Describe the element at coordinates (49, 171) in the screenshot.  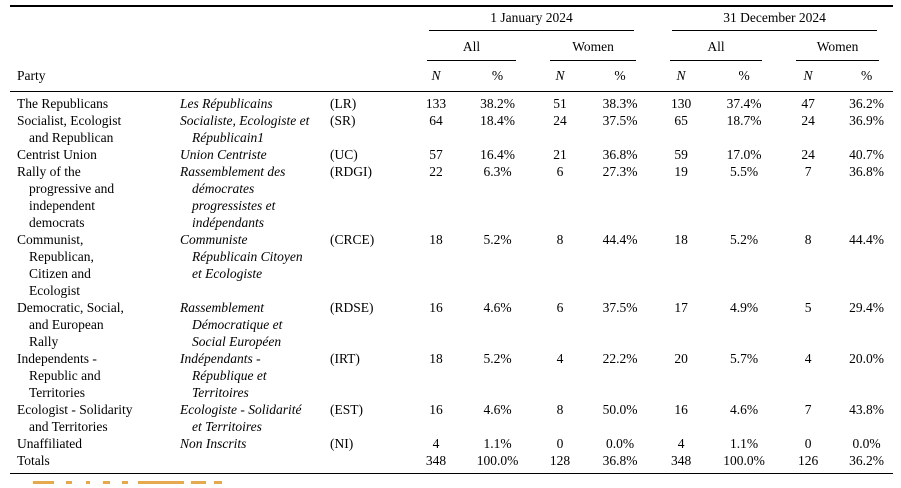
I see `party-name-line: Rally of the` at that location.